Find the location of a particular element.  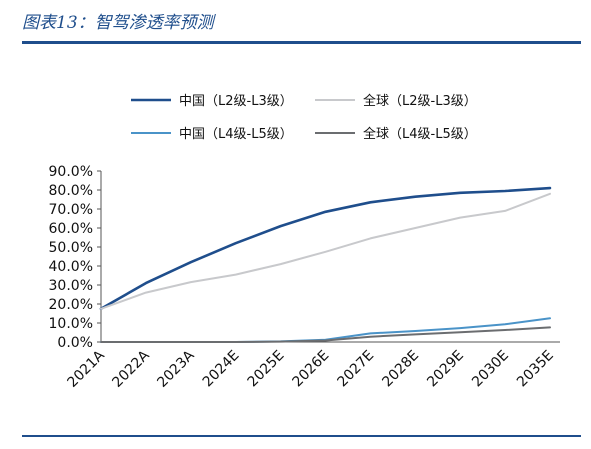

y-tick-label: 30.0% is located at coordinates (71, 286).